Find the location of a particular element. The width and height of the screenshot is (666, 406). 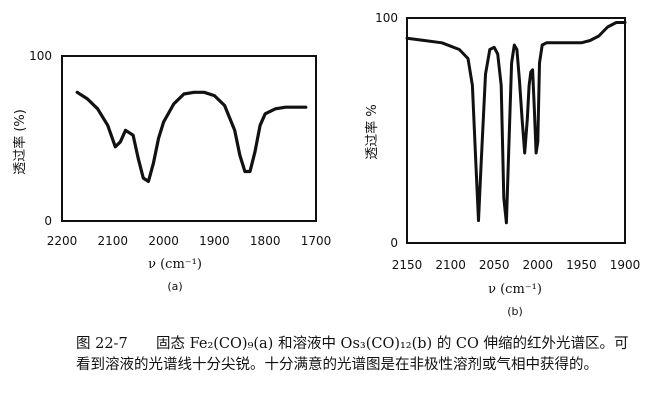

y-tick-label-a-0: 0 is located at coordinates (48, 221).